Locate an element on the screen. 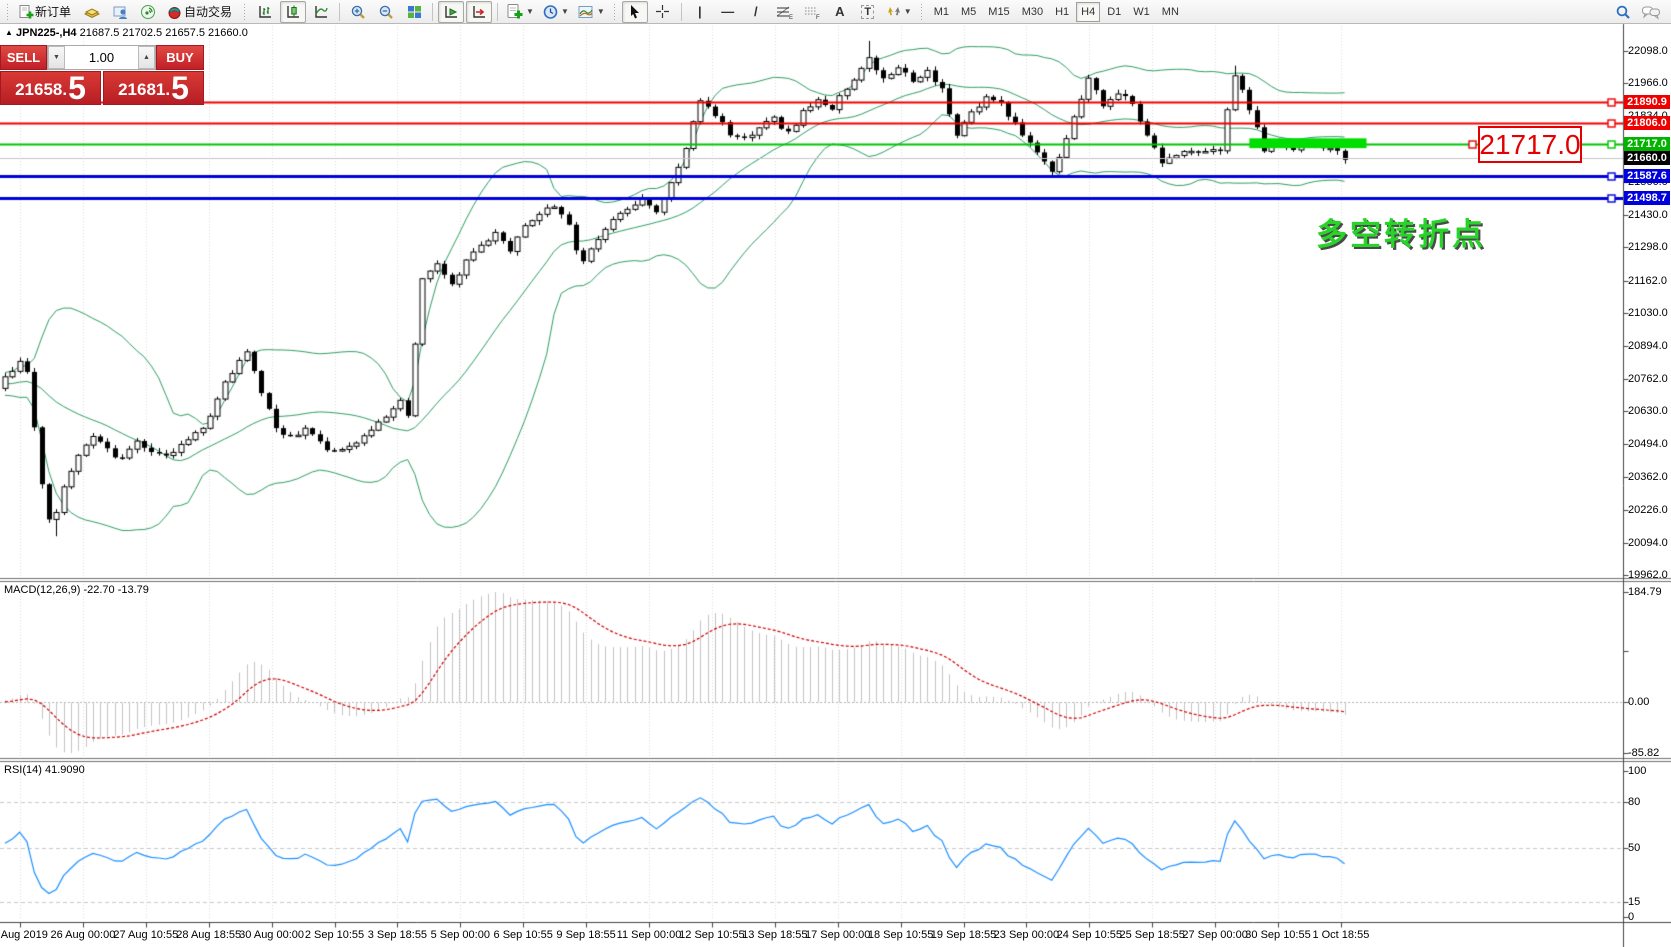 This screenshot has width=1671, height=947. zoom-in-icon is located at coordinates (358, 12).